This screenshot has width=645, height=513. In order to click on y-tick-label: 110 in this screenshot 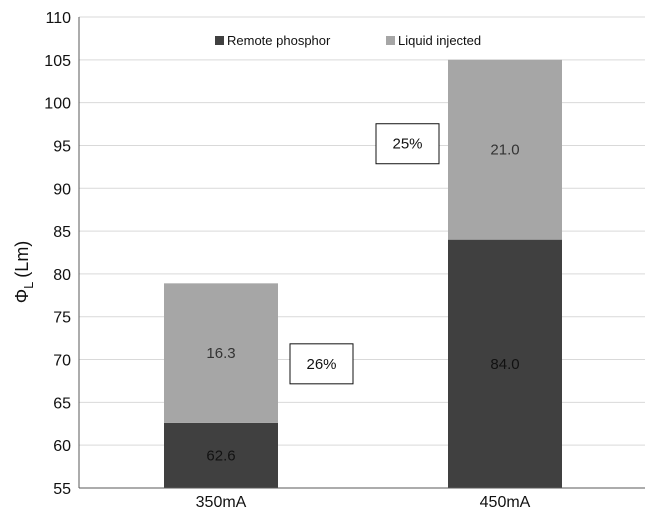, I will do `click(58, 18)`.